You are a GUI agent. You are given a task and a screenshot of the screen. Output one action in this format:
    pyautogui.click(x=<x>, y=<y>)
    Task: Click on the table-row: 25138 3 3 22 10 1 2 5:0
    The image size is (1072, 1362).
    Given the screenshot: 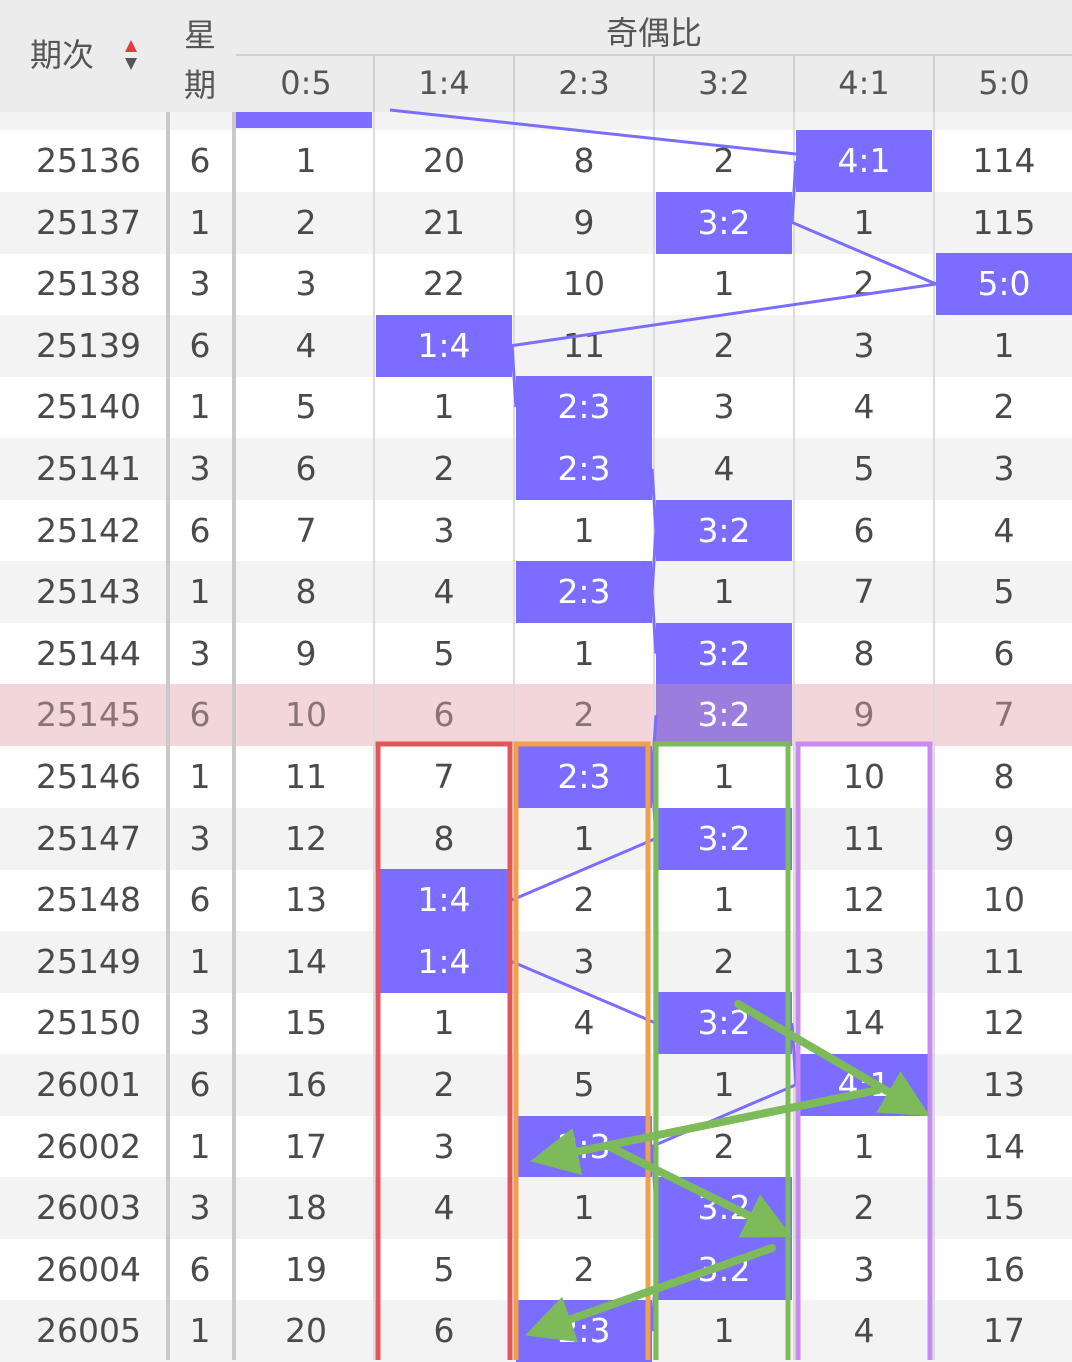 What is the action you would take?
    pyautogui.click(x=536, y=284)
    